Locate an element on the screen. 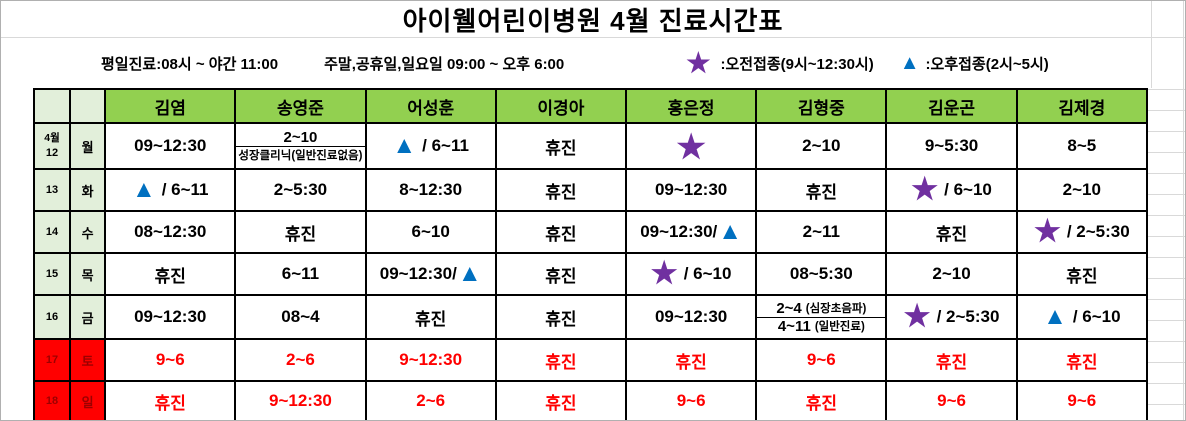 This screenshot has height=421, width=1186. date-cell: 14 is located at coordinates (52, 232).